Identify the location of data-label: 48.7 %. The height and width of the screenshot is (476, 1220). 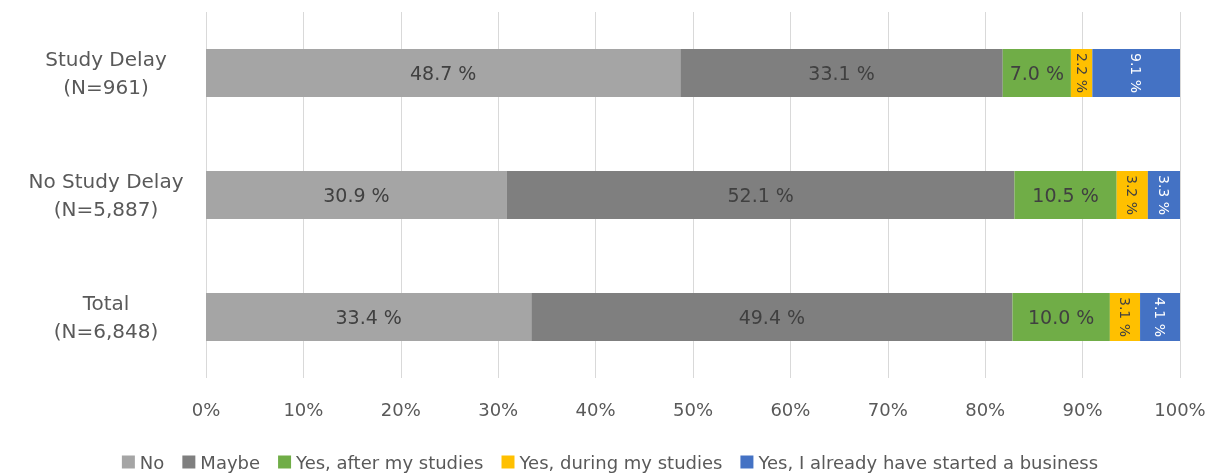
(443, 73).